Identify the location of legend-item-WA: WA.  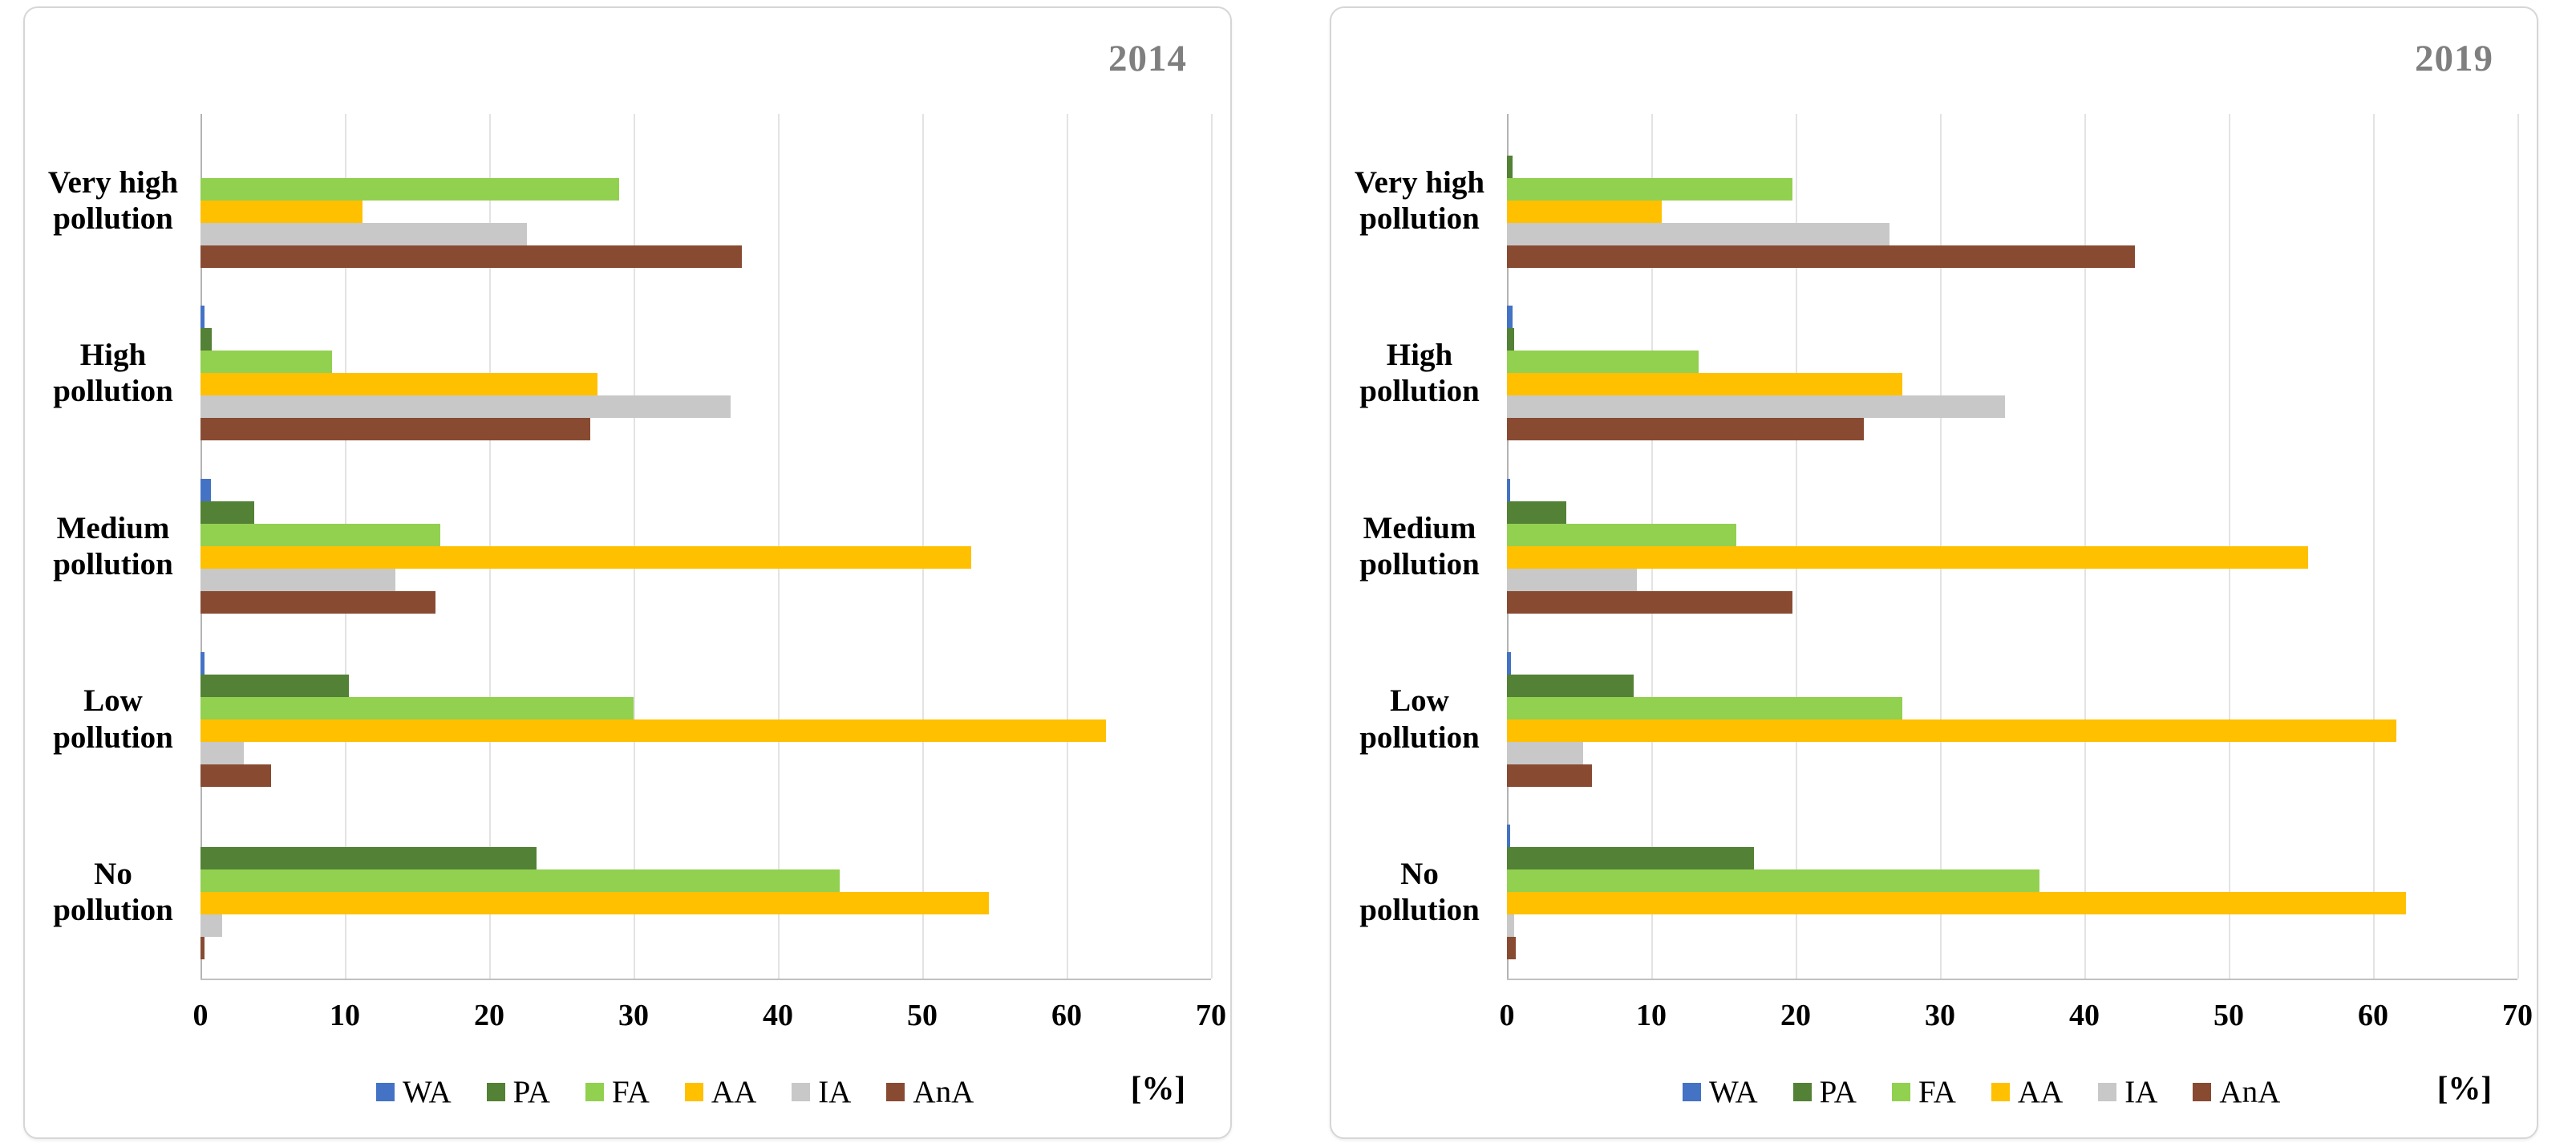
(414, 1092).